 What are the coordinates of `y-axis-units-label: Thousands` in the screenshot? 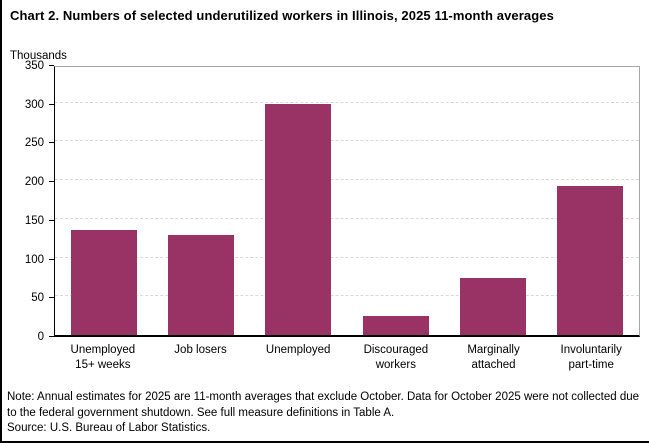 It's located at (38, 56).